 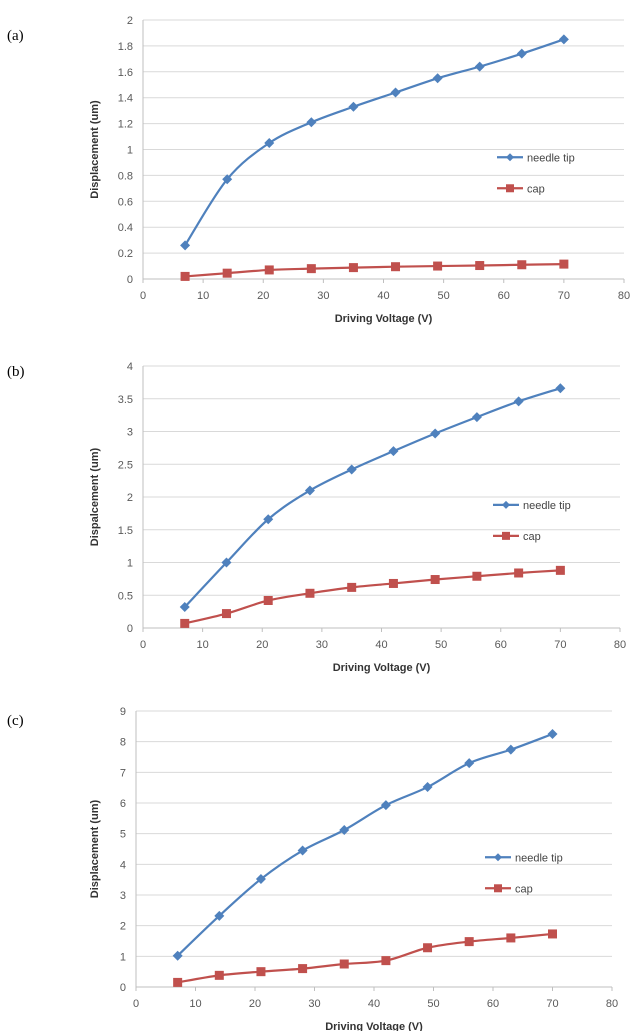 What do you see at coordinates (125, 47) in the screenshot?
I see `y-tick-label: 1.8` at bounding box center [125, 47].